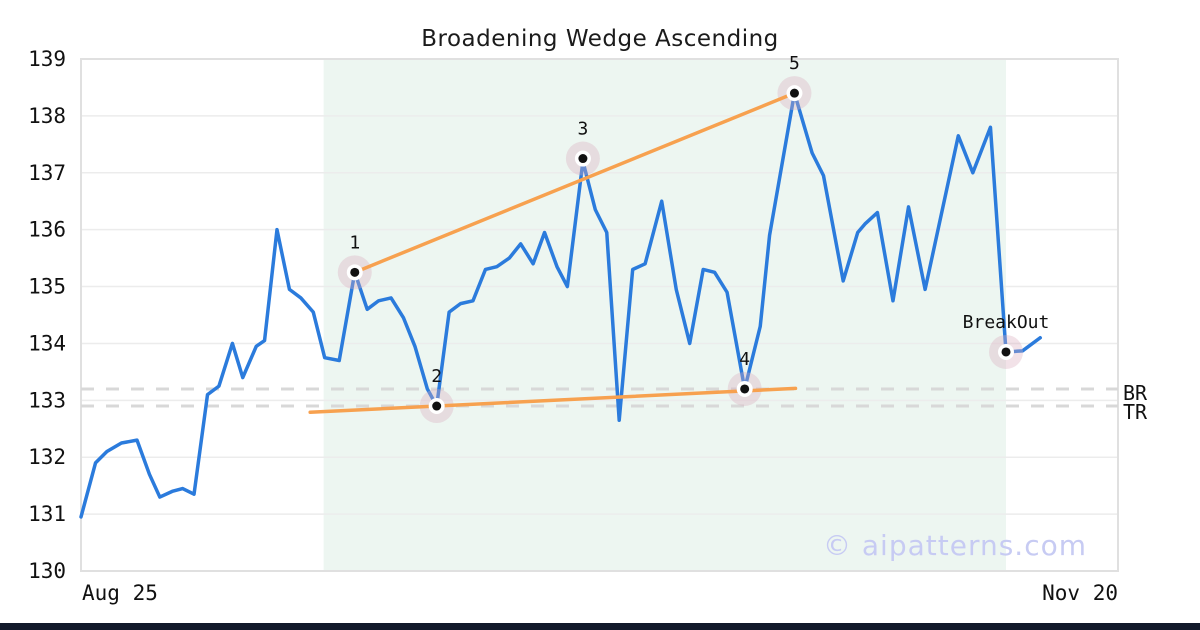 The image size is (1200, 630). Describe the element at coordinates (794, 63) in the screenshot. I see `pattern-point-label-5: 5` at that location.